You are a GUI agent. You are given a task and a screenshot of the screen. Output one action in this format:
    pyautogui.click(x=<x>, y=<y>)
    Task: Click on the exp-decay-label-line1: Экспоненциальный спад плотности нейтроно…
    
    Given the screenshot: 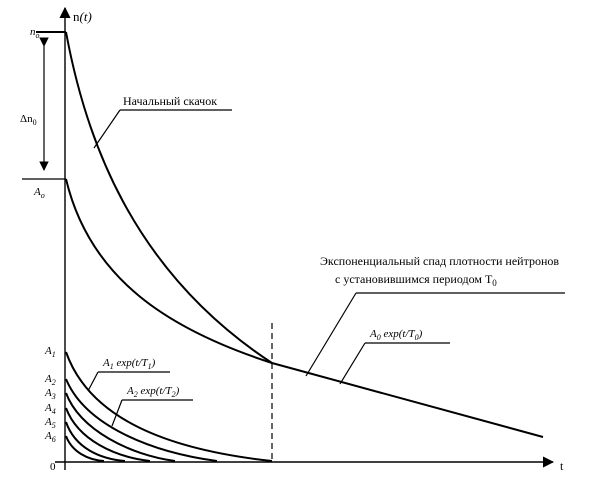 What is the action you would take?
    pyautogui.click(x=439, y=261)
    